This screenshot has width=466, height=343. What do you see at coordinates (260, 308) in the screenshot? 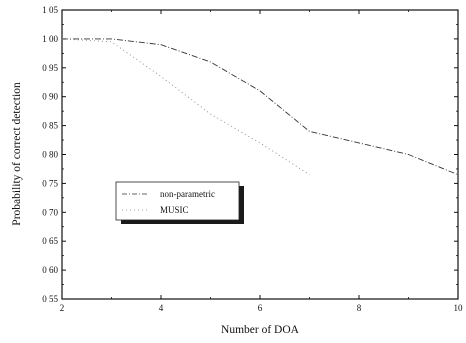
I see `x-tick-label: 6` at bounding box center [260, 308].